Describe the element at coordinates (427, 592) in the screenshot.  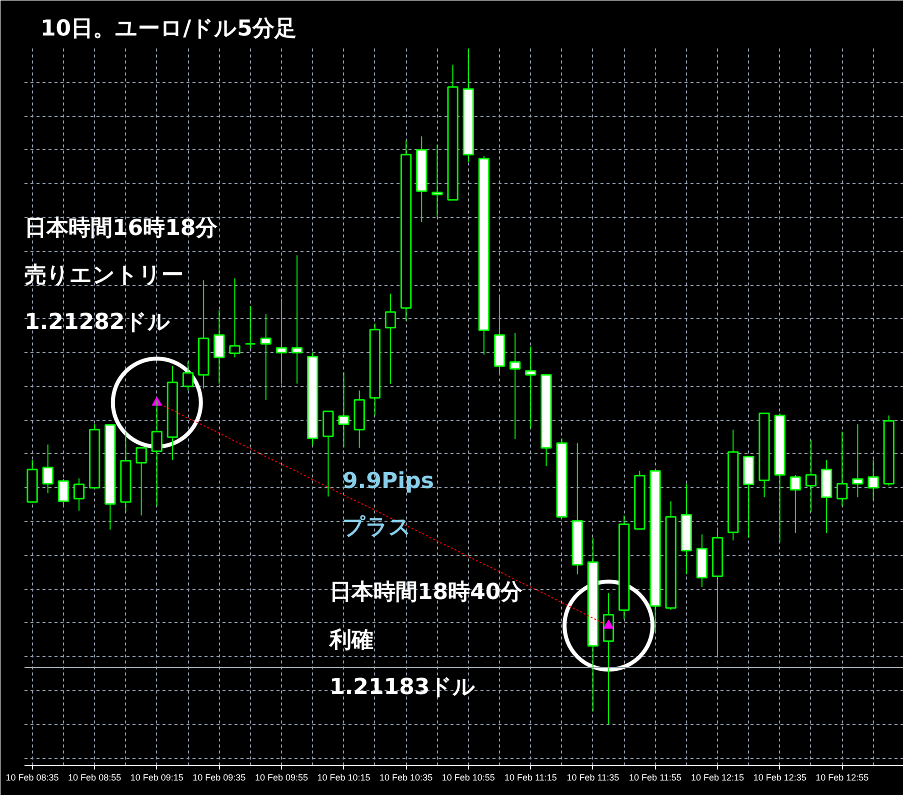
I see `annotation: 日本時間18時40分` at that location.